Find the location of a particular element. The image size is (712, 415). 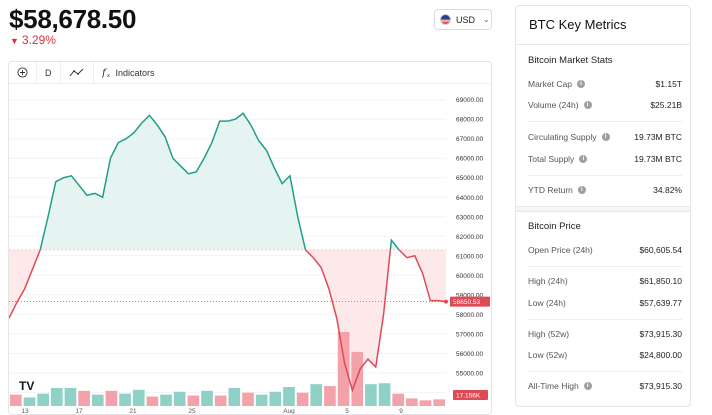

low-24h-row: Low (24h) $57,639.77 is located at coordinates (605, 303).